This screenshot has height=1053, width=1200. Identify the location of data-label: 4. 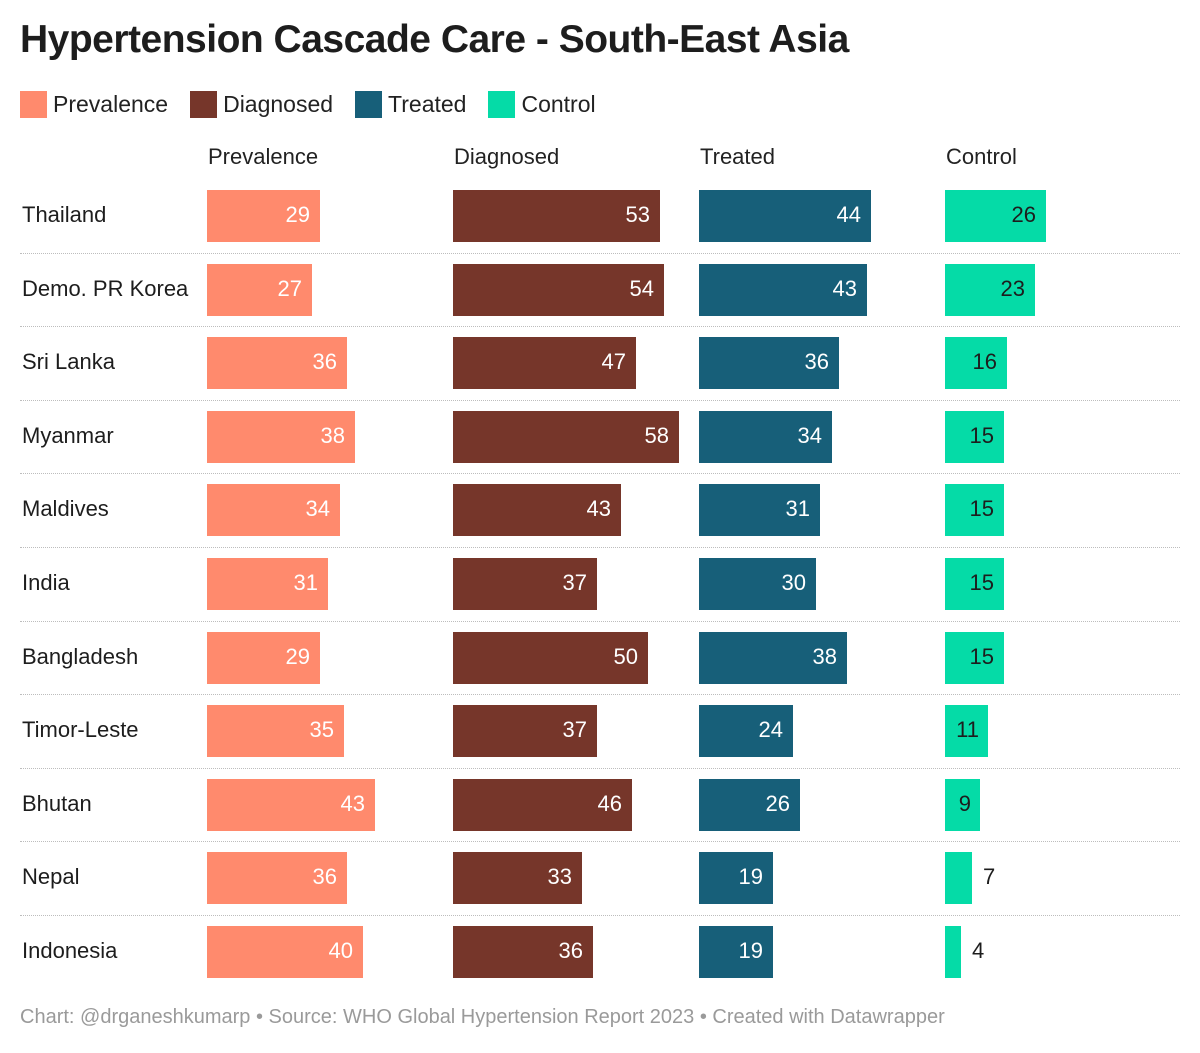
(978, 950).